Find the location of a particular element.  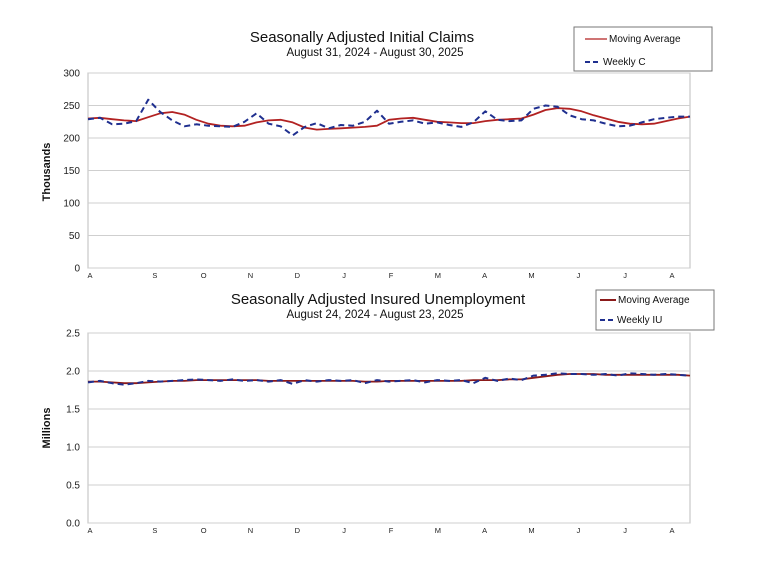

chart1-y-tick-label: 200 is located at coordinates (71, 139).